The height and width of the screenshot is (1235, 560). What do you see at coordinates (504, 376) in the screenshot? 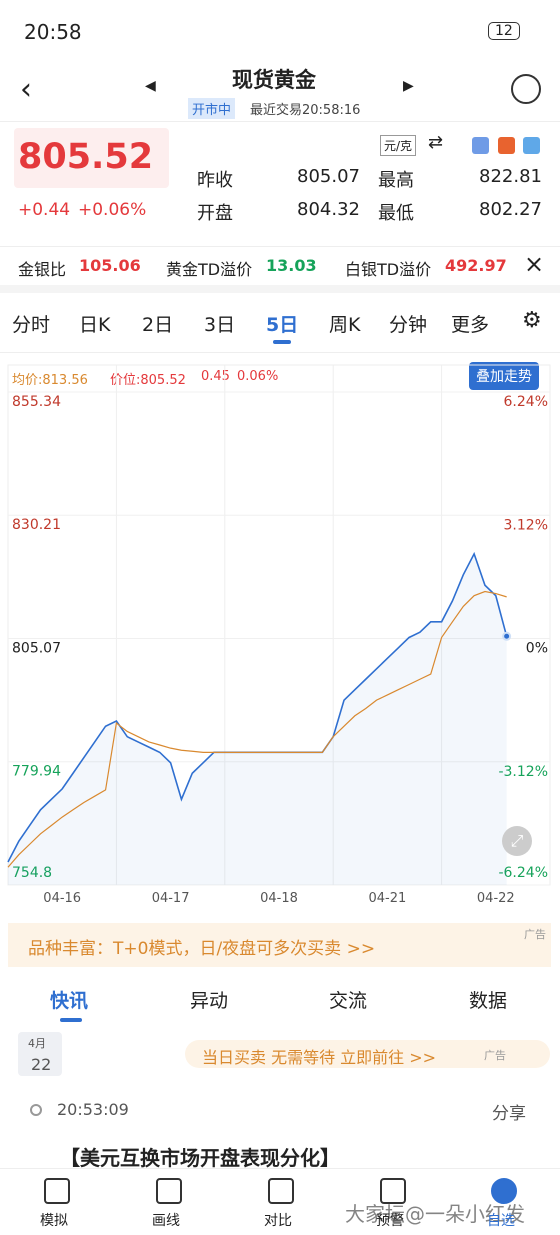
I see `overlay-button: 叠加走势` at bounding box center [504, 376].